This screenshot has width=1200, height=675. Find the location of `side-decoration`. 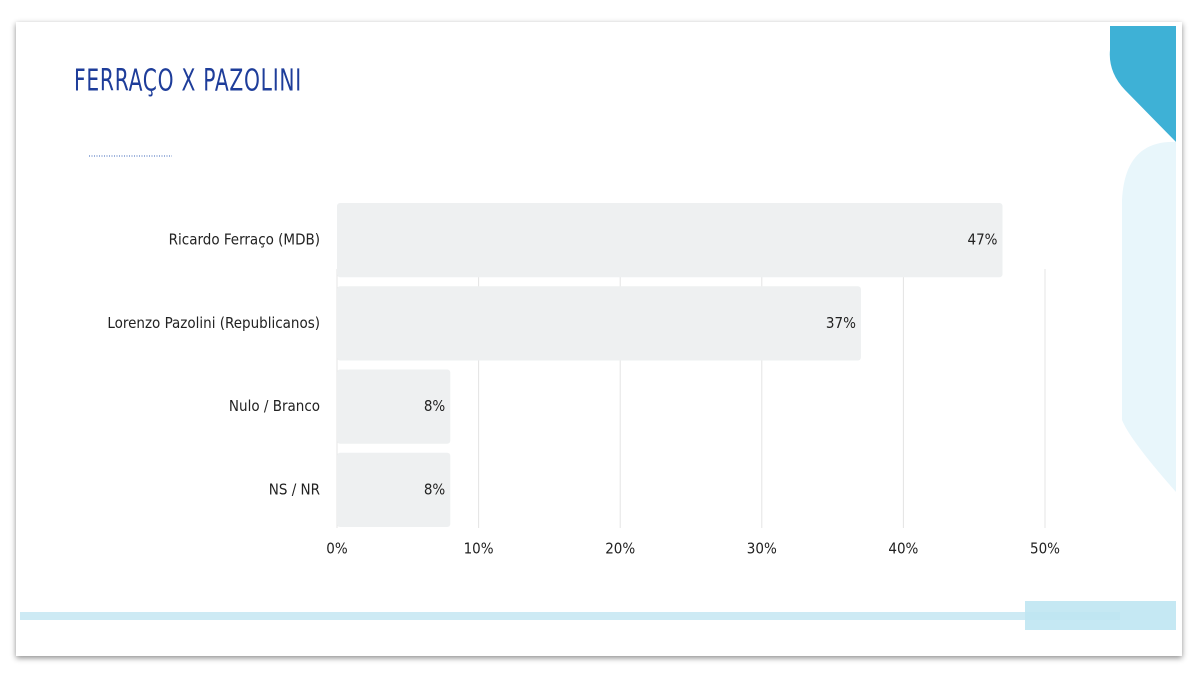

side-decoration is located at coordinates (1149, 316).